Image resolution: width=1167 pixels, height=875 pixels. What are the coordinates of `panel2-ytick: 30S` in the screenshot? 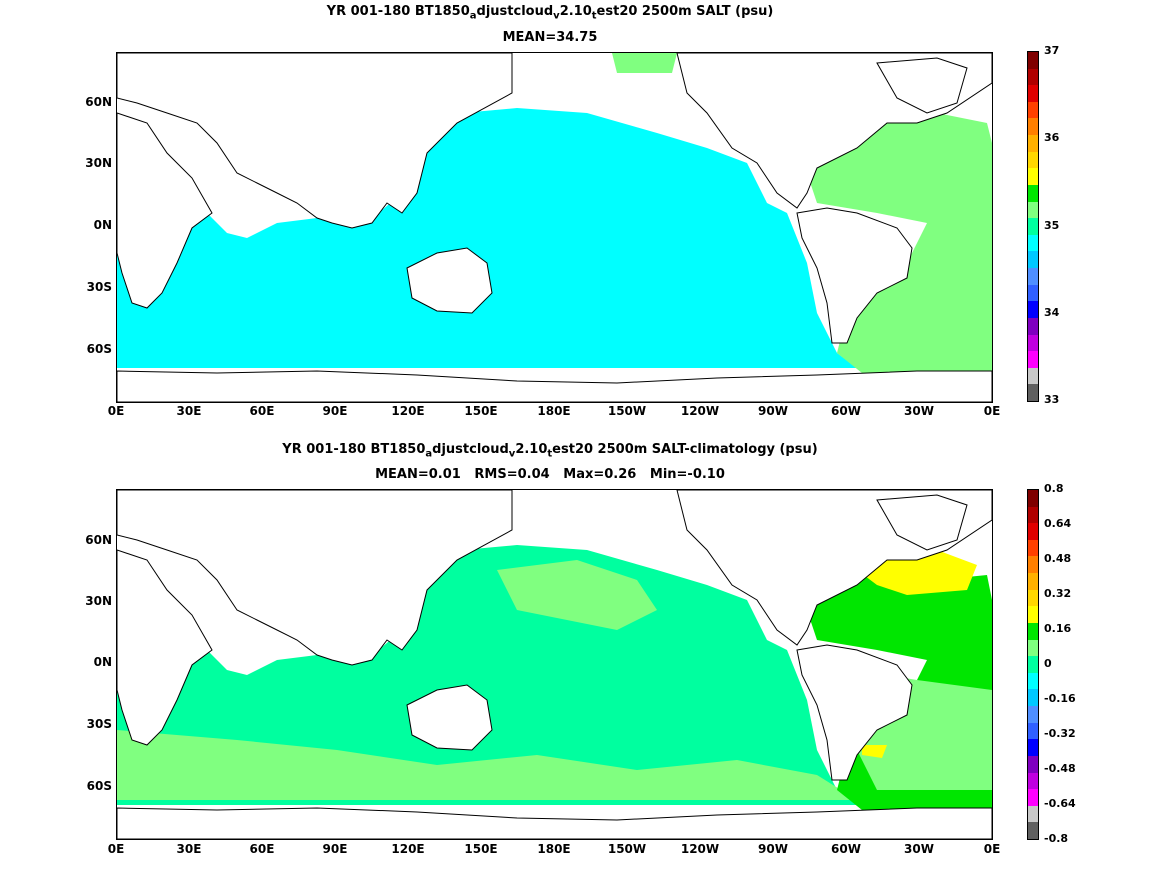 It's located at (99, 724).